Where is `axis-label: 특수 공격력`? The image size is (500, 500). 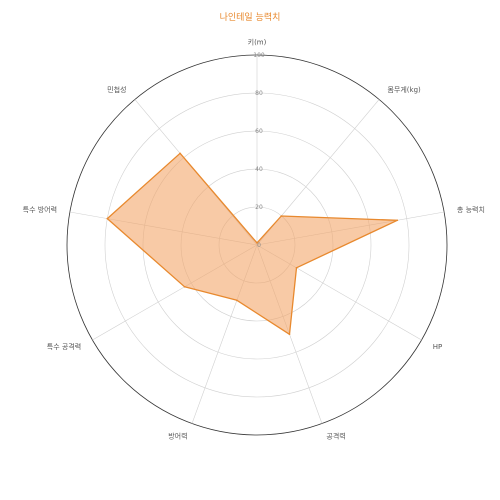
axis-label: 특수 공격력 is located at coordinates (64, 347).